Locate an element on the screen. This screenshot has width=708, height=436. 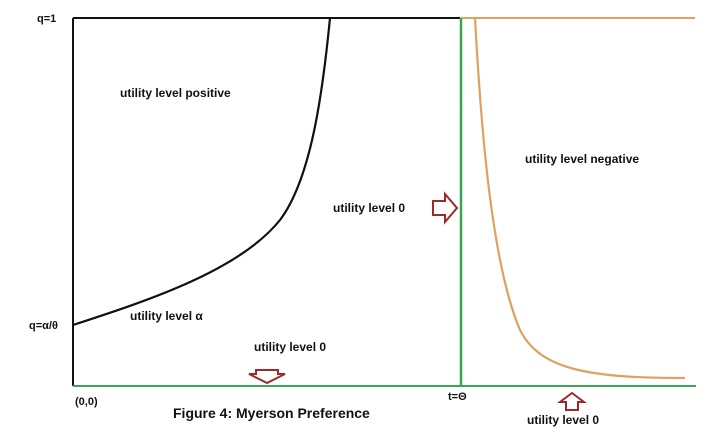
utility-alpha-label: utility level α is located at coordinates (166, 316).